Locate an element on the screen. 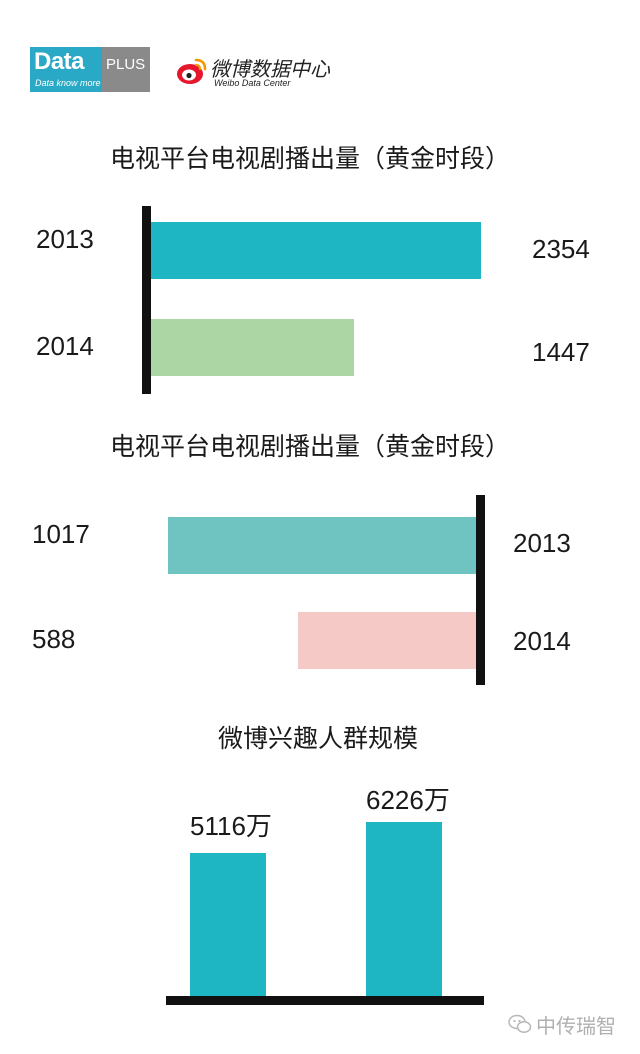 This screenshot has width=640, height=1054. chart-2-title: 电视平台电视剧播出量（黄金时段） is located at coordinates (310, 446).